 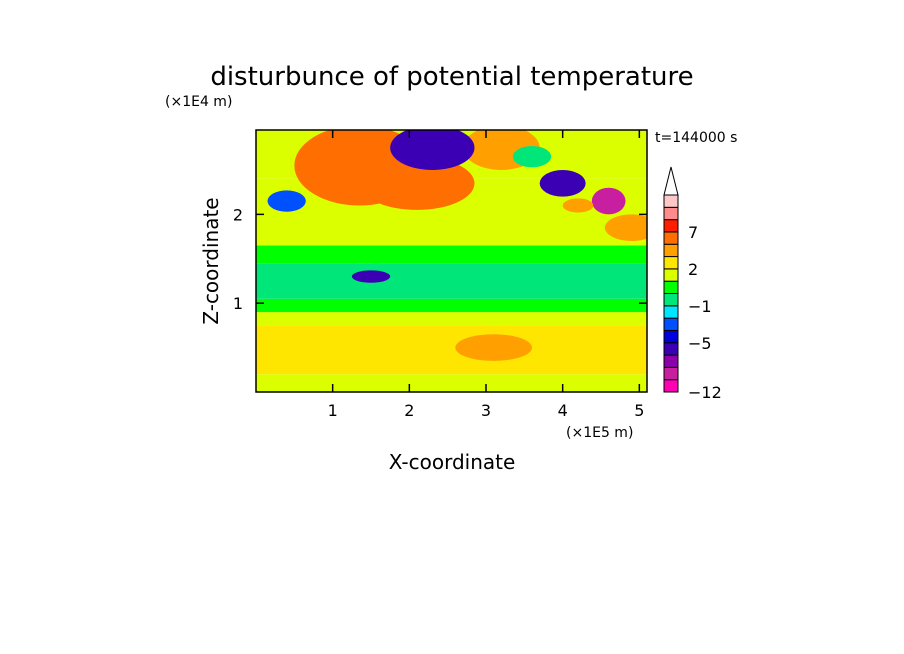 I want to click on x-tick-label: 5, so click(x=639, y=410).